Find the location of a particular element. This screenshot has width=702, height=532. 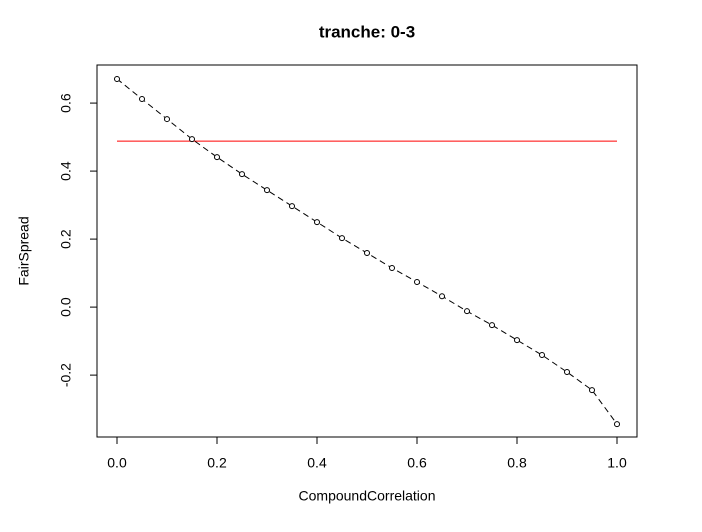

chart-title: tranche: 0-3 is located at coordinates (367, 31).